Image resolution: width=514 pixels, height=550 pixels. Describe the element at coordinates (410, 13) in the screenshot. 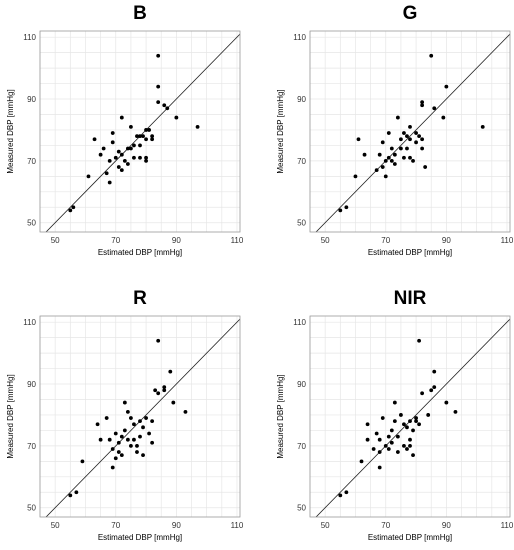

I see `panel-title: G` at that location.